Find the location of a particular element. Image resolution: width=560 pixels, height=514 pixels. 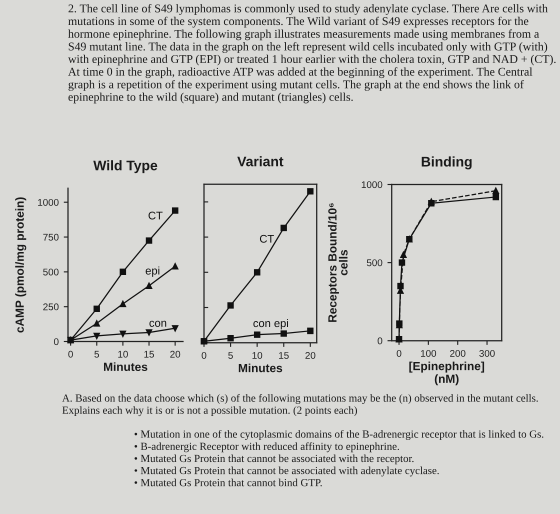

y-tick-label: 750 is located at coordinates (51, 237).